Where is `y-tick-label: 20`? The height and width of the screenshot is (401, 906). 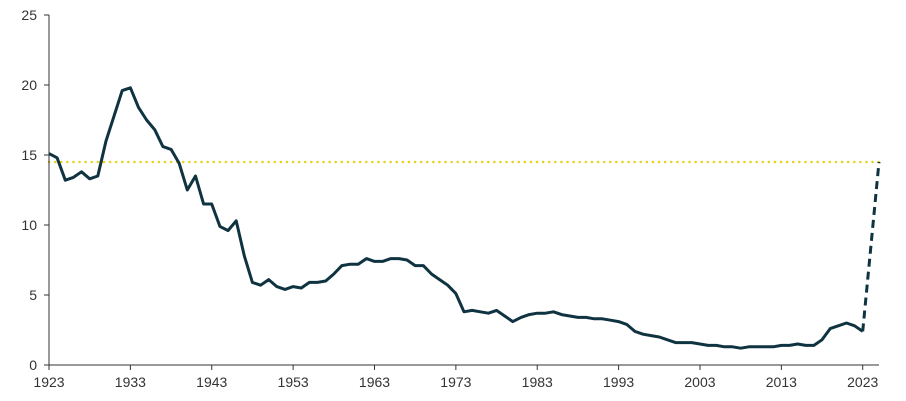 y-tick-label: 20 is located at coordinates (29, 85).